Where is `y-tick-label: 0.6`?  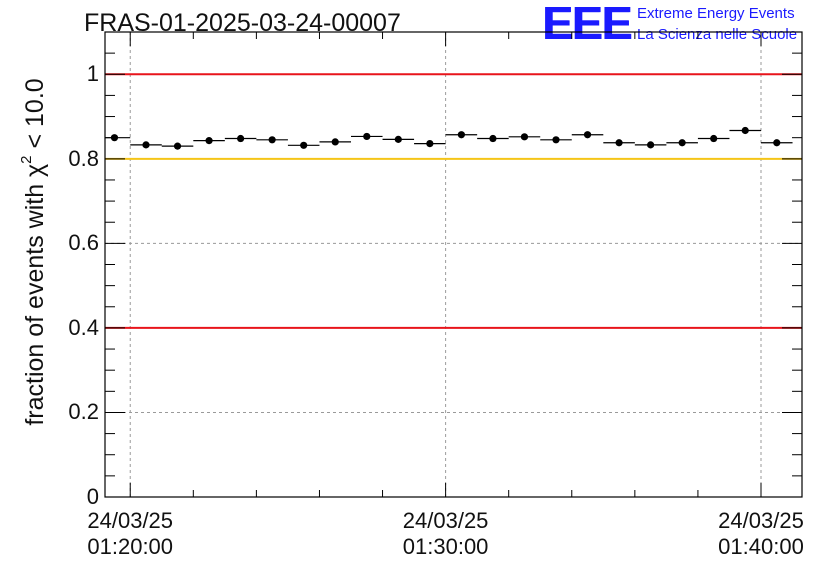 y-tick-label: 0.6 is located at coordinates (83, 243).